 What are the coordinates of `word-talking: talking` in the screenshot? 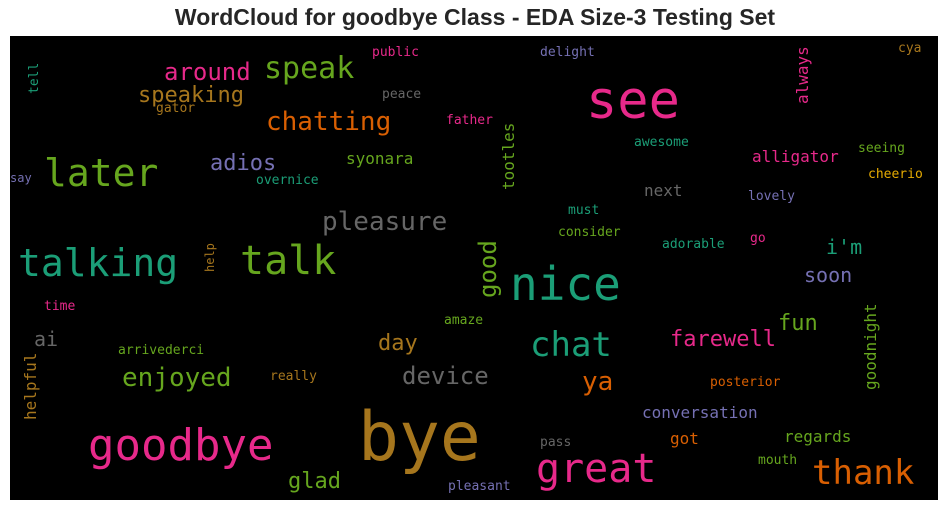 It's located at (98, 263).